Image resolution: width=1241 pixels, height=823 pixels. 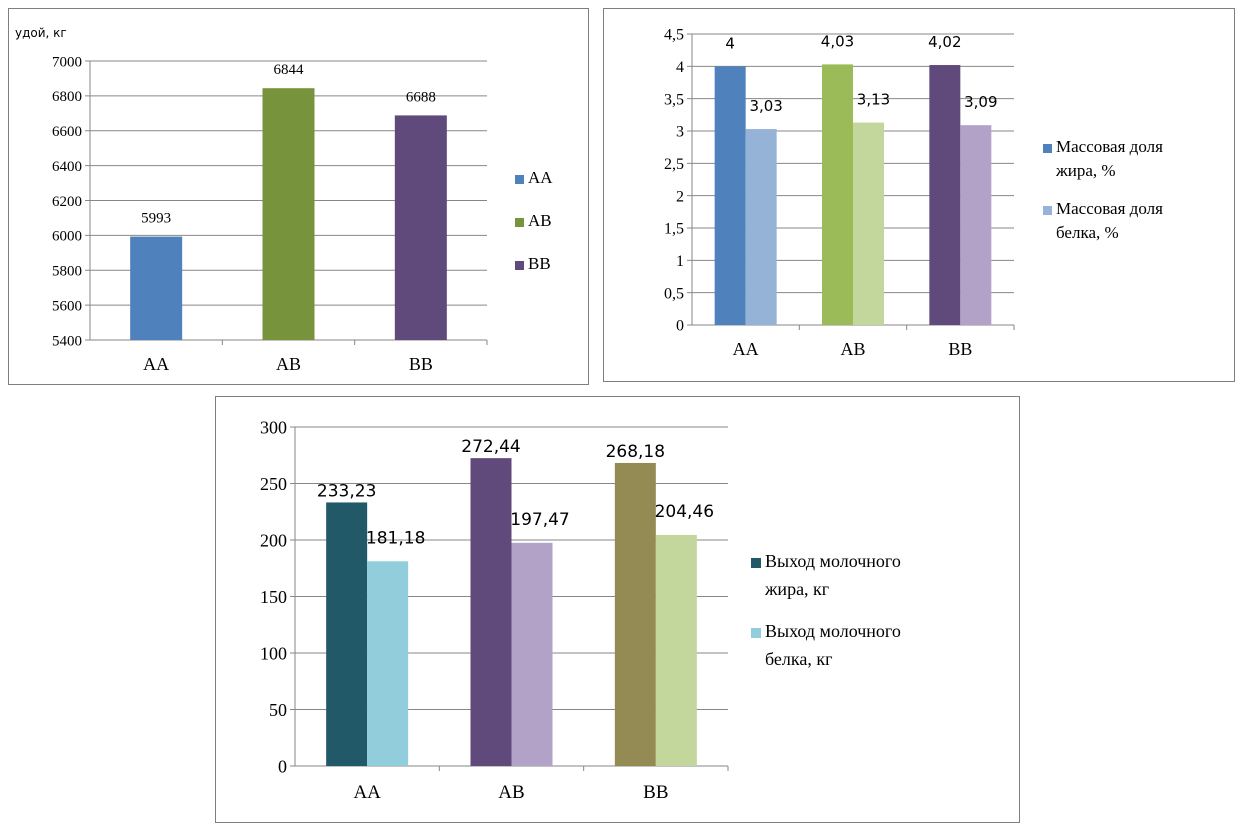 What do you see at coordinates (674, 293) in the screenshot?
I see `y-tick-label: 0,5` at bounding box center [674, 293].